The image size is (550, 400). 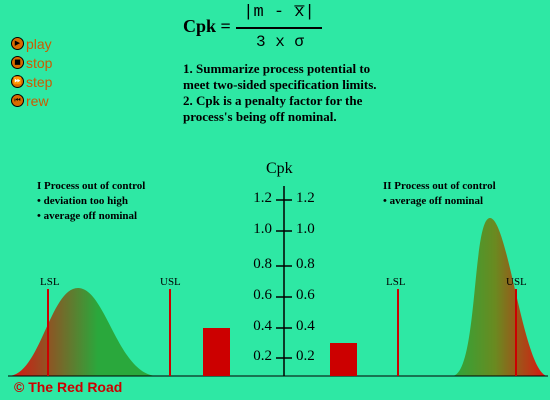 What do you see at coordinates (396, 282) in the screenshot?
I see `lsl-label-case2: LSL` at bounding box center [396, 282].